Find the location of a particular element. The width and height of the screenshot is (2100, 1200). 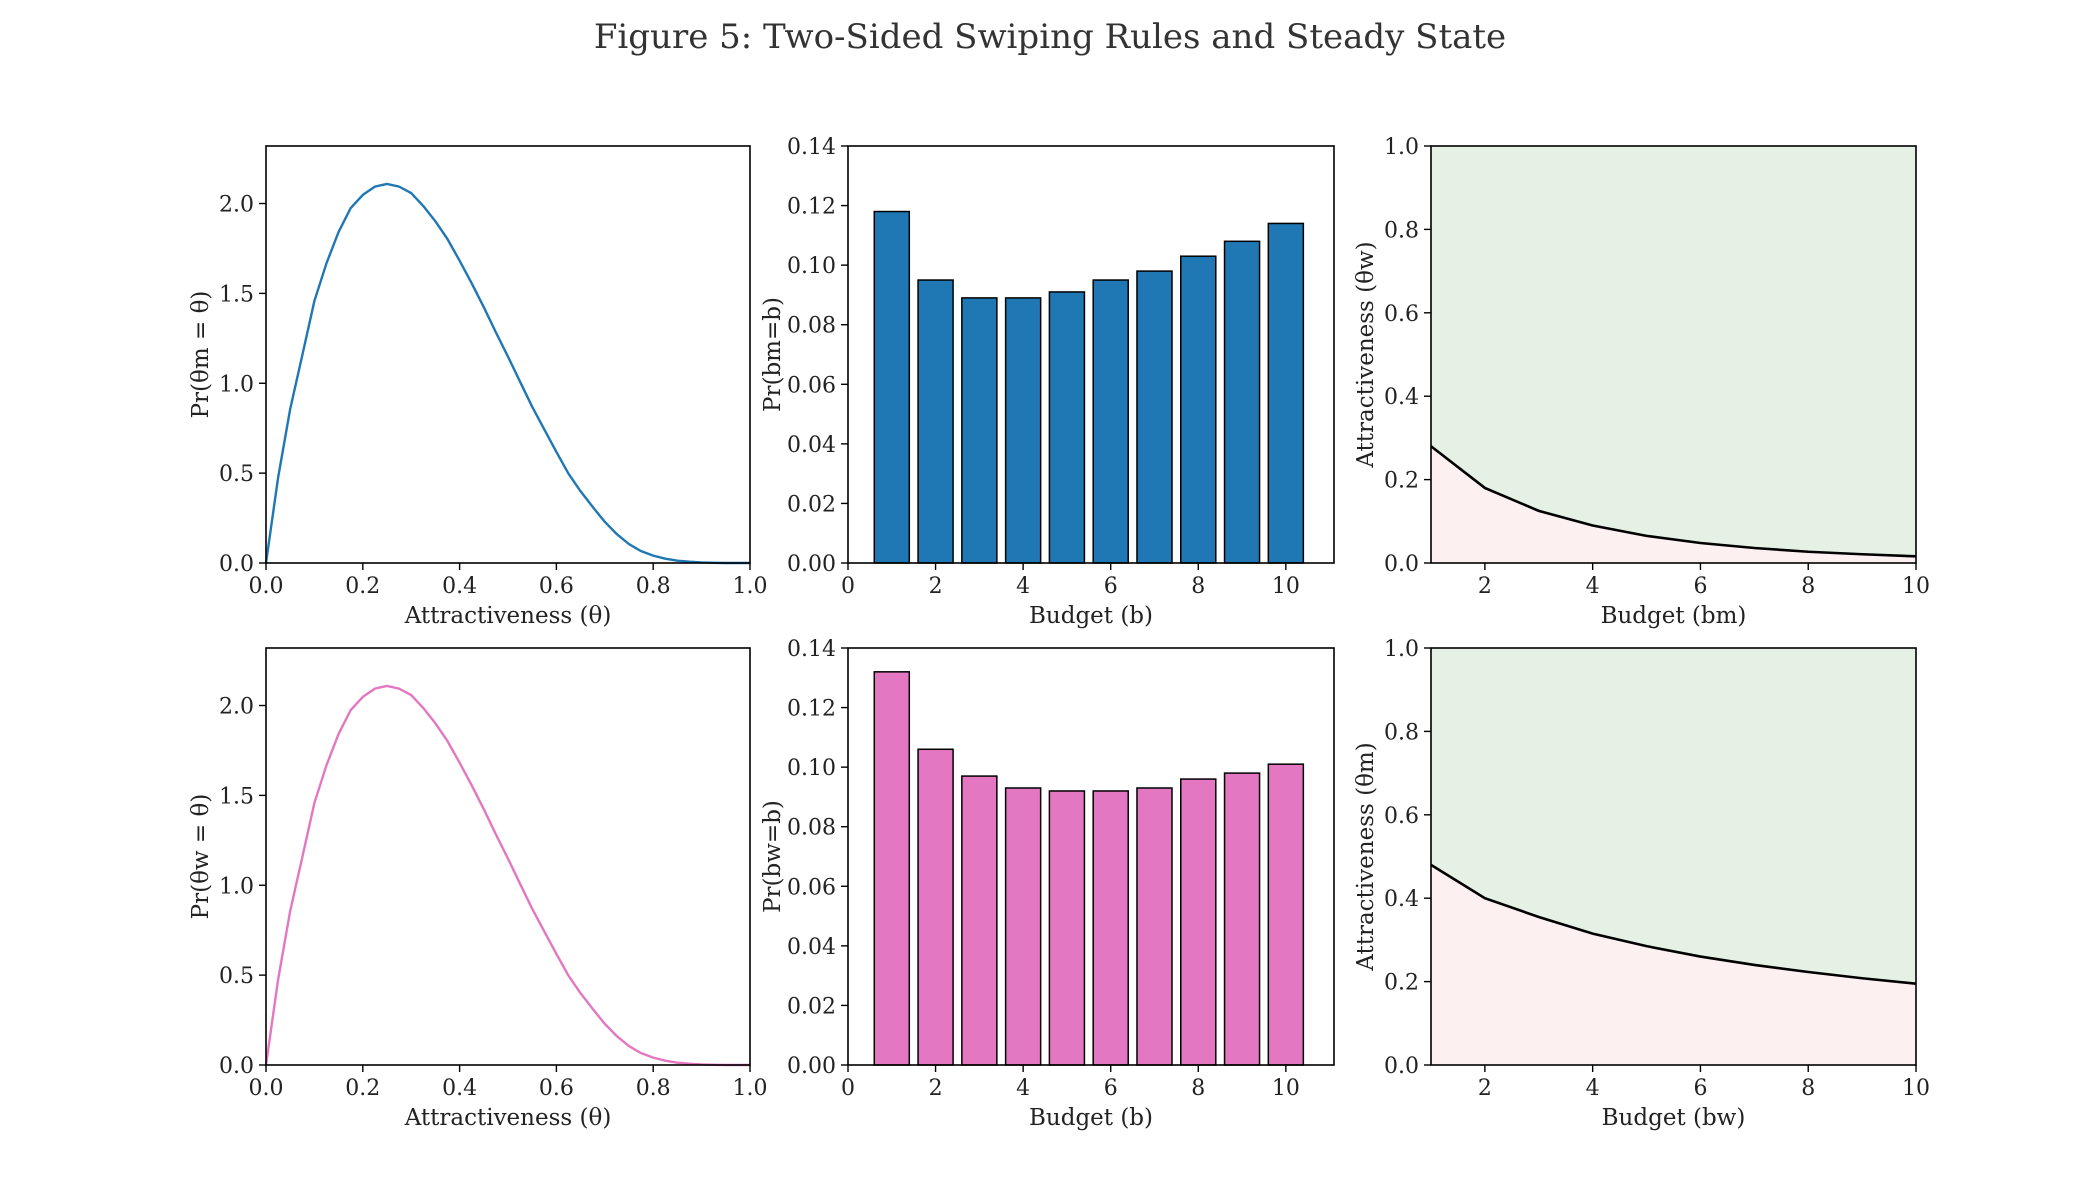

y-axis-label: Attractiveness (θw) is located at coordinates (1366, 354).